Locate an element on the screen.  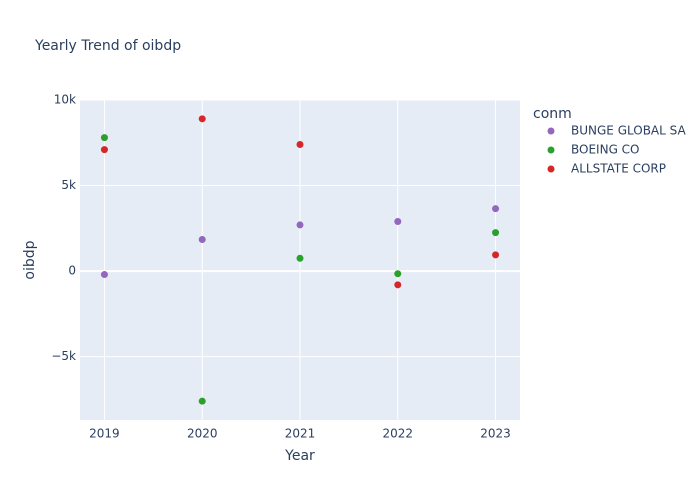
x-axis-ticks: 2019 2020 2021 2022 2023 is located at coordinates (300, 434).